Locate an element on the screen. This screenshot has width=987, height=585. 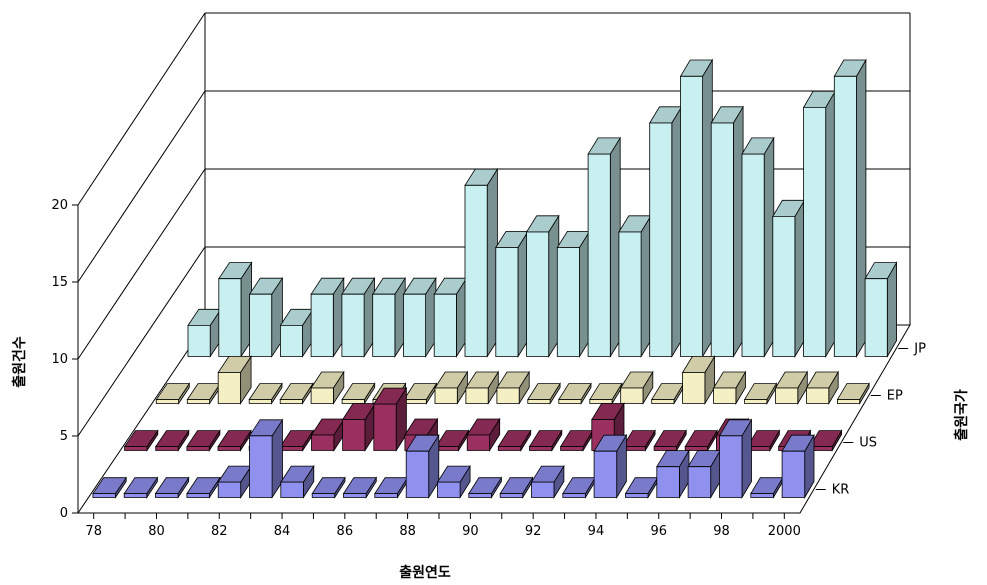
bar-EP-2000 is located at coordinates (853, 393).